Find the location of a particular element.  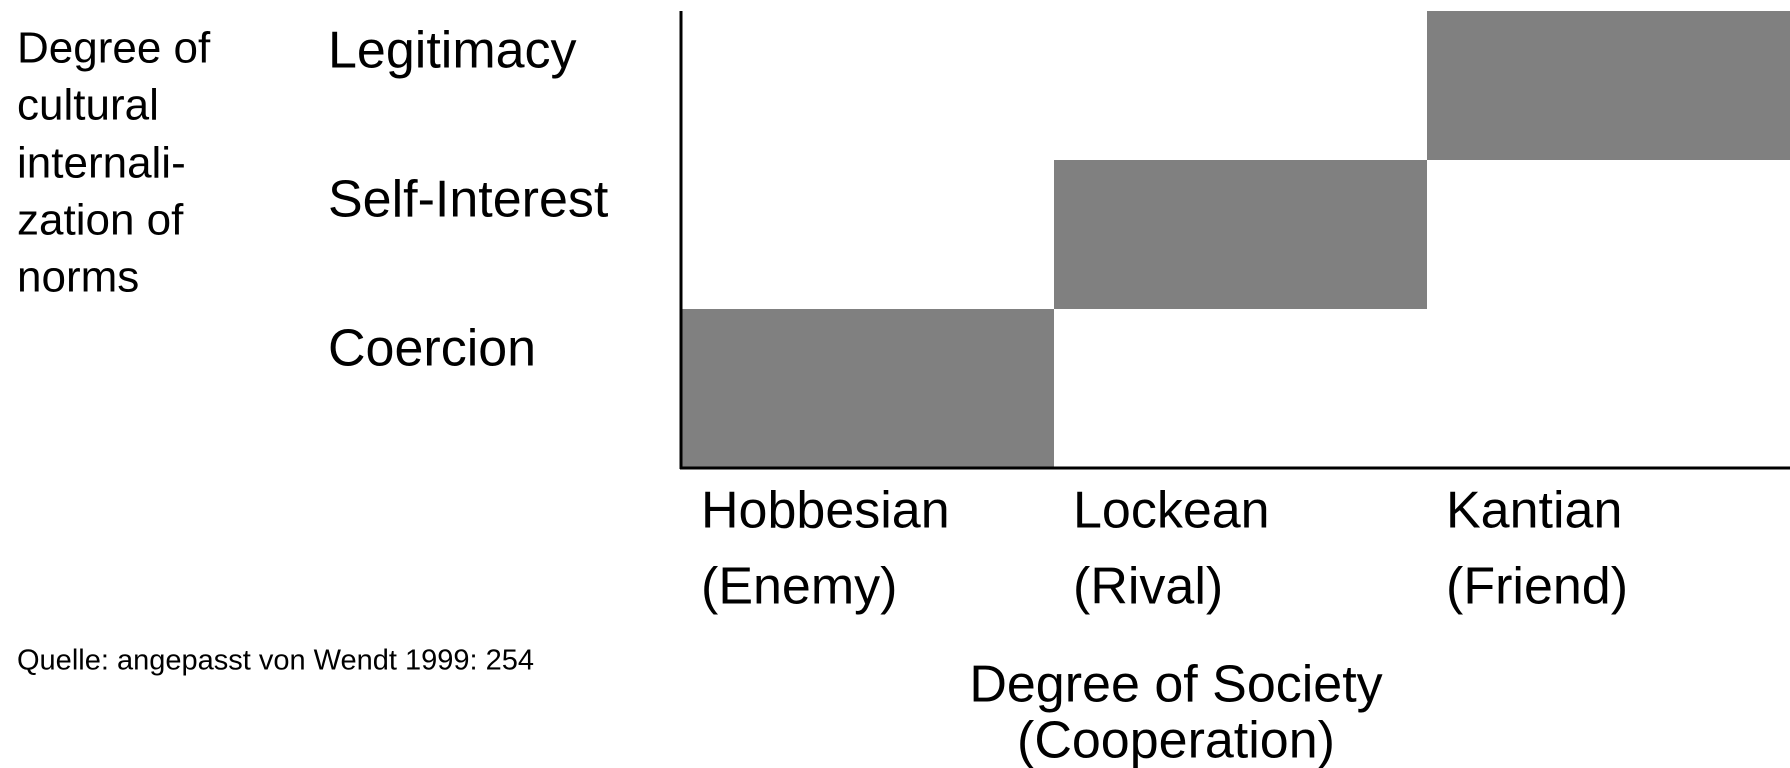

y-axis-label: internali- is located at coordinates (101, 163).